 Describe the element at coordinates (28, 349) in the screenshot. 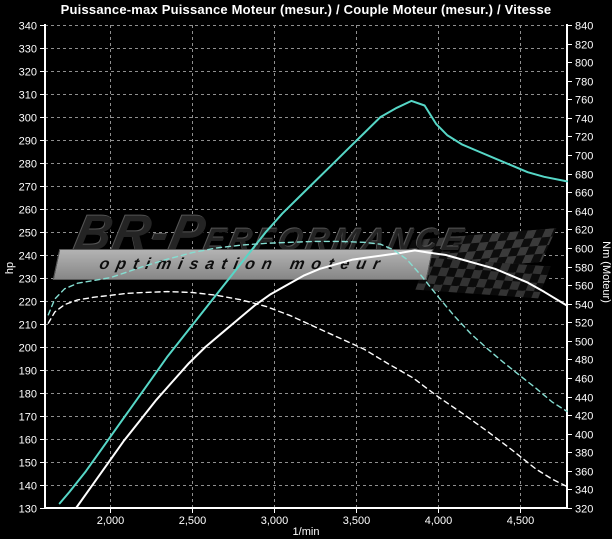

I see `y-left-tick-label: 200` at that location.